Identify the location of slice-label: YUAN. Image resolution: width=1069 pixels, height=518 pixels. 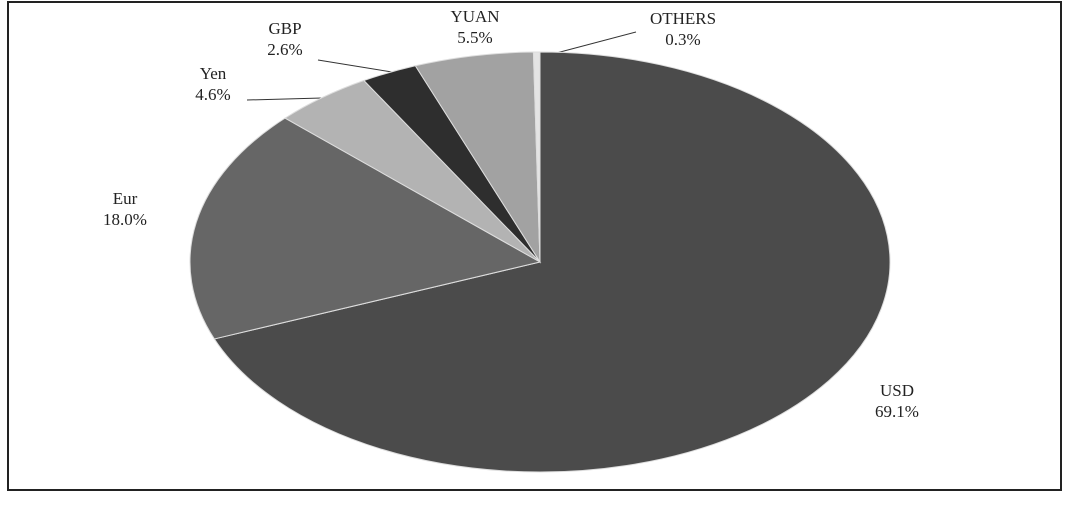
(474, 16).